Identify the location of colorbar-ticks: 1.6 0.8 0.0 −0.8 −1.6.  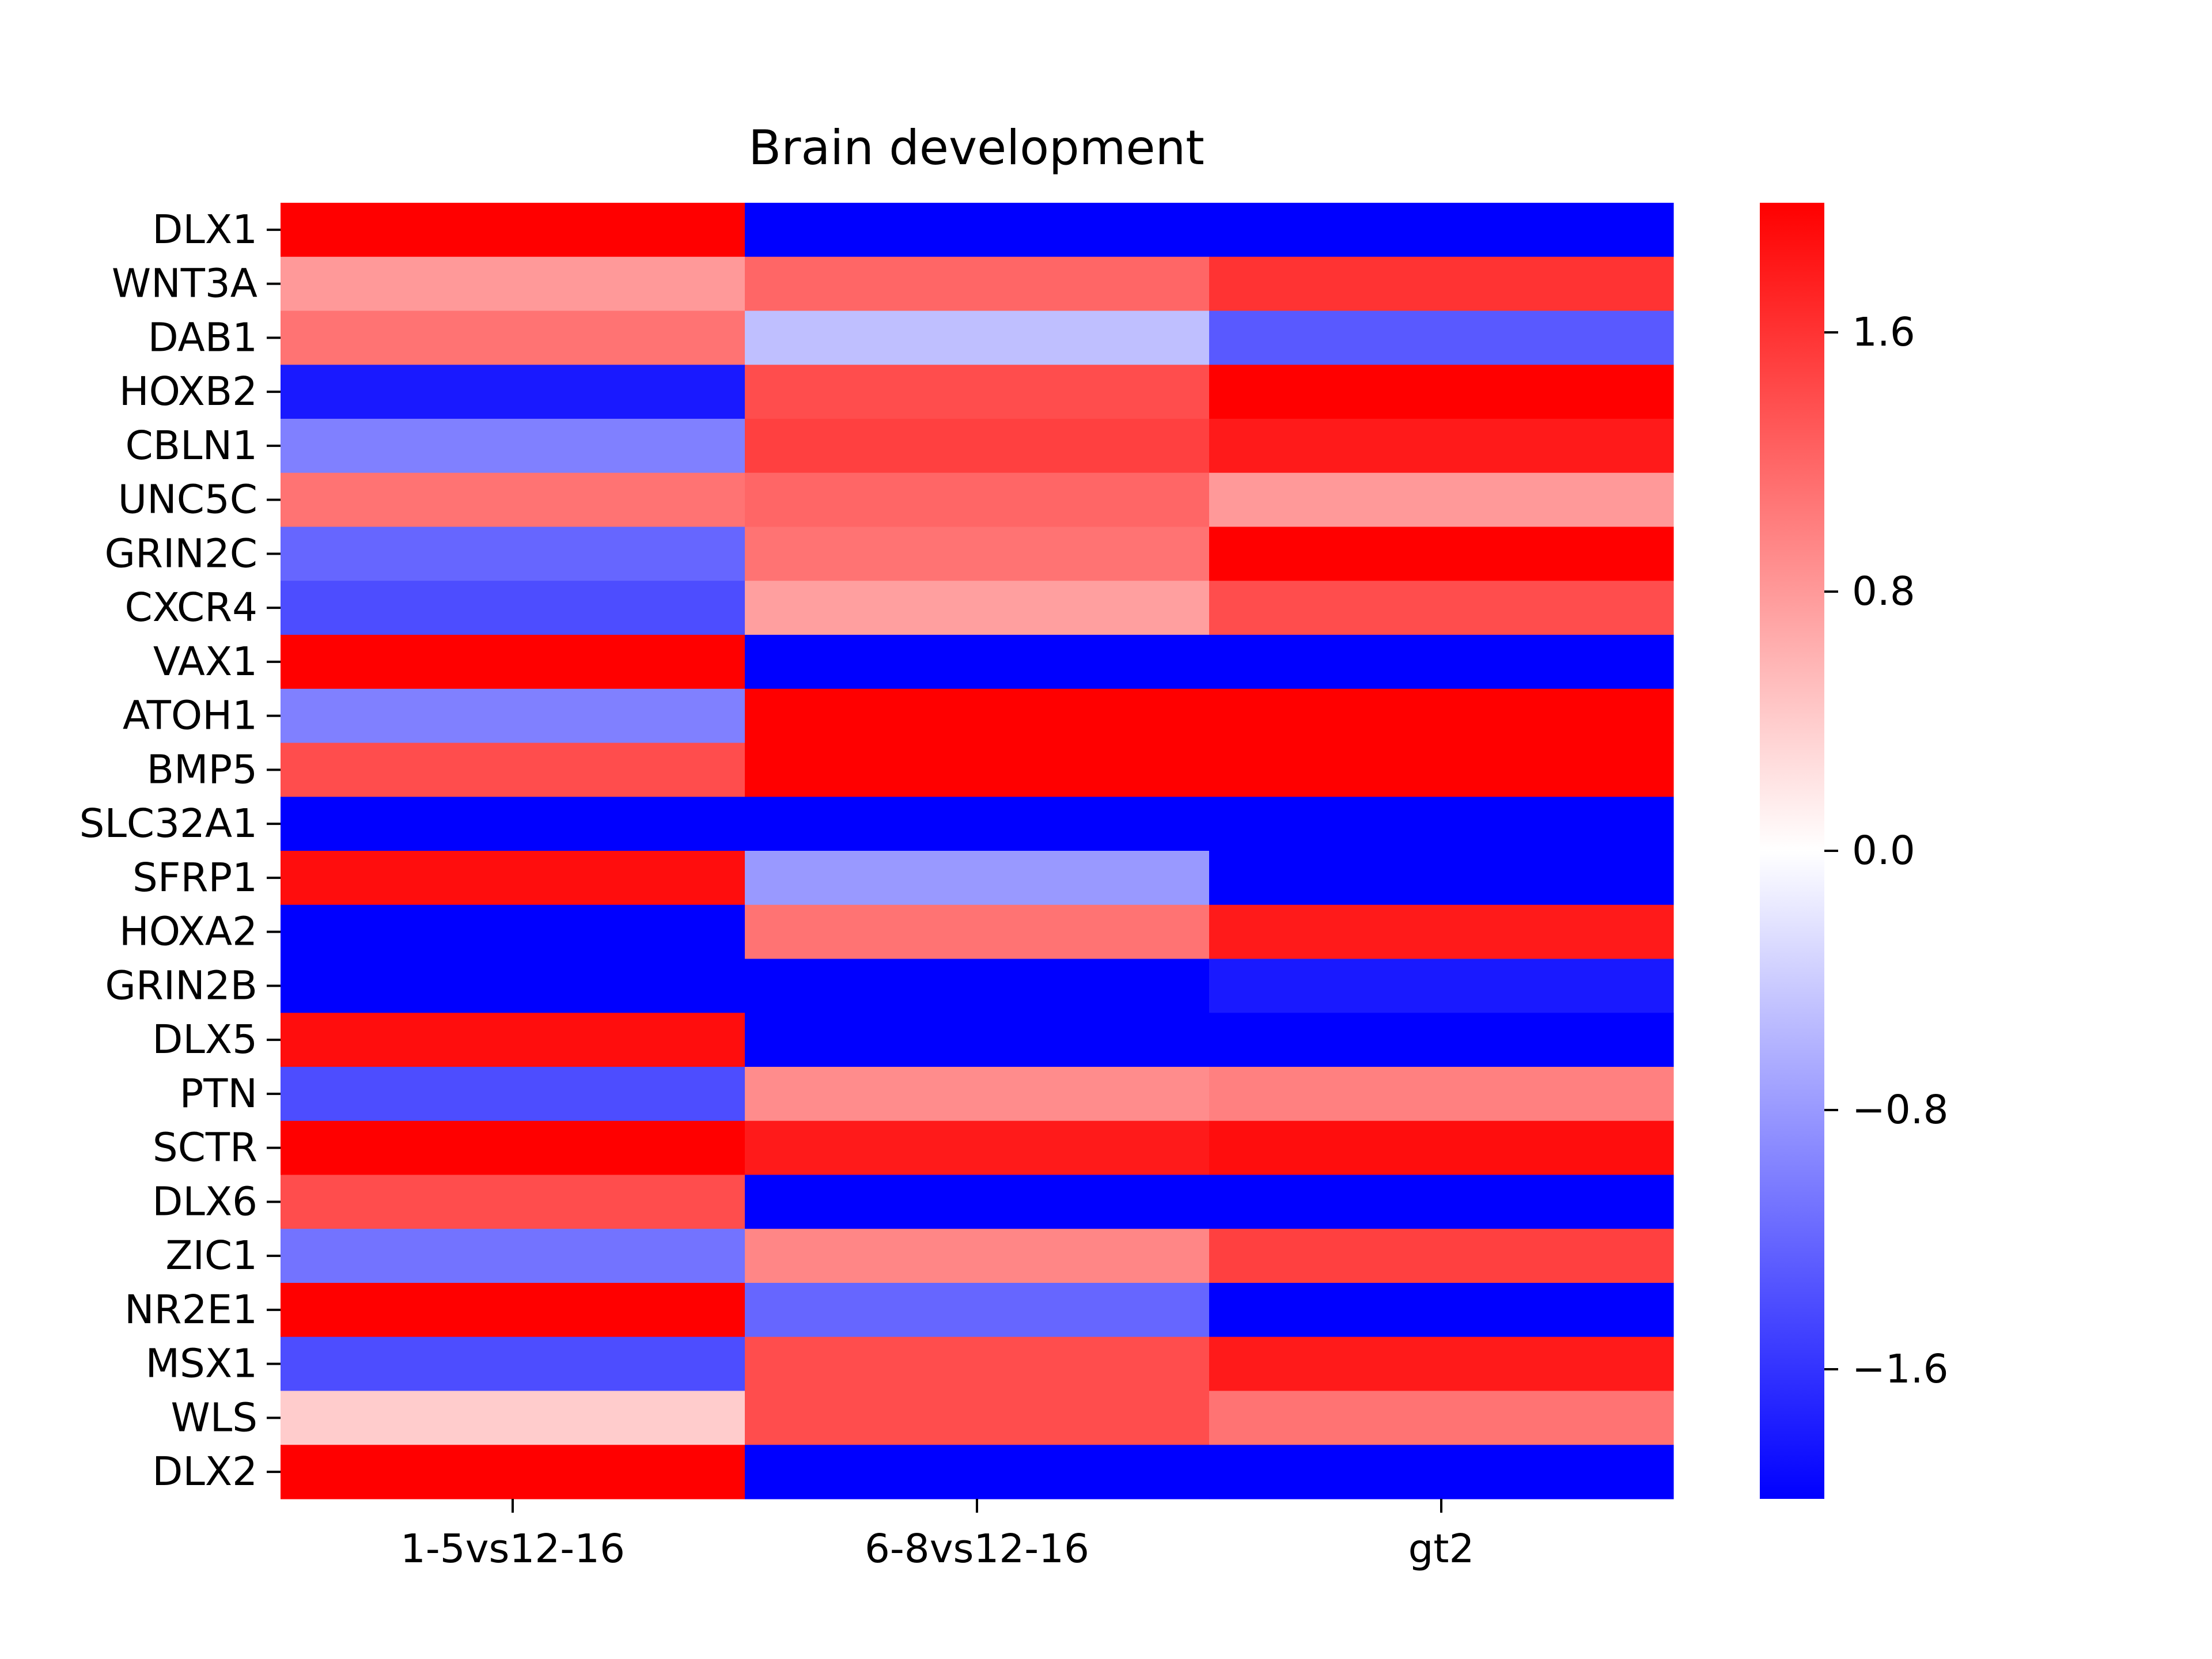
(1886, 850).